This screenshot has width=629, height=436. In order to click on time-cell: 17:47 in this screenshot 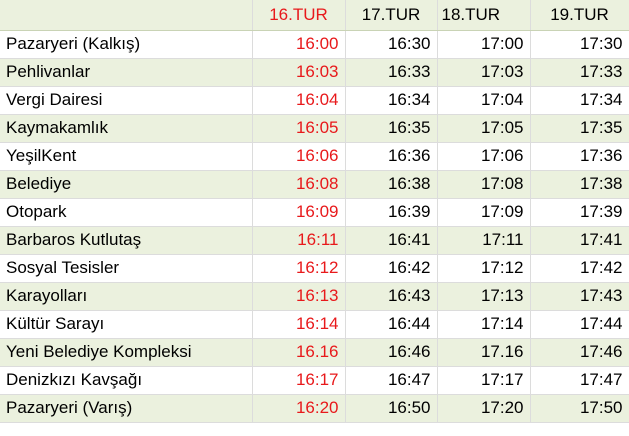, I will do `click(579, 380)`.